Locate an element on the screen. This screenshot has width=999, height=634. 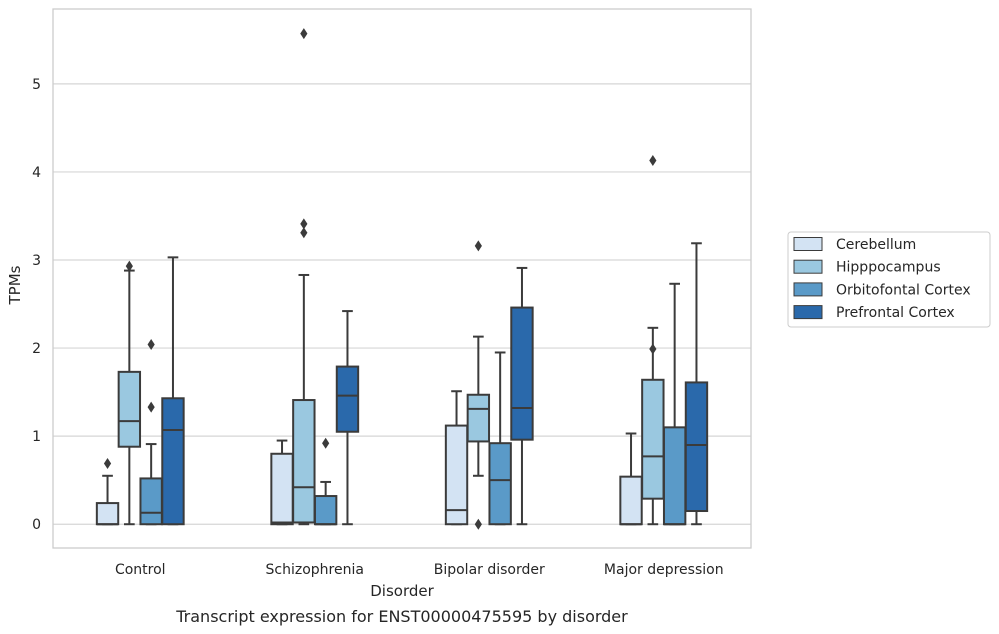
y-tick-label: 5 is located at coordinates (36, 85).